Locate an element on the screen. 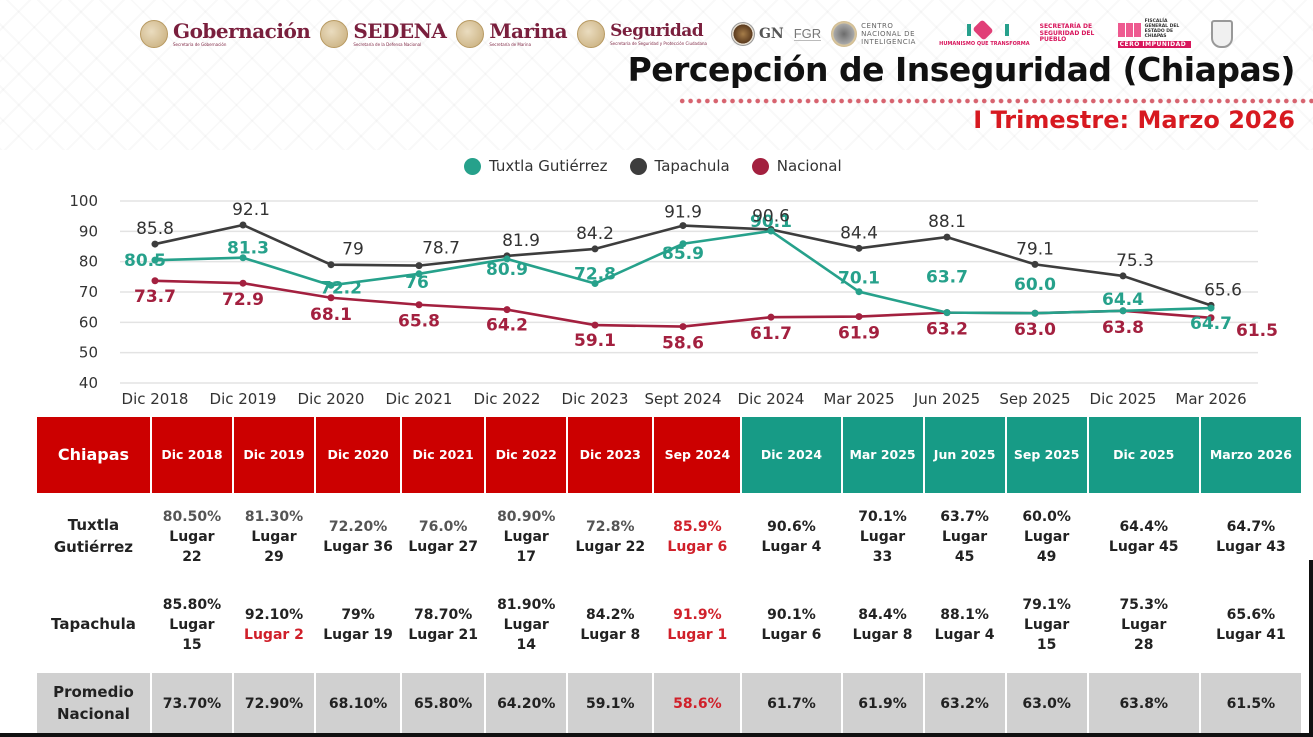 This screenshot has height=737, width=1313. x-tick-label: Sept 2024 is located at coordinates (682, 399).